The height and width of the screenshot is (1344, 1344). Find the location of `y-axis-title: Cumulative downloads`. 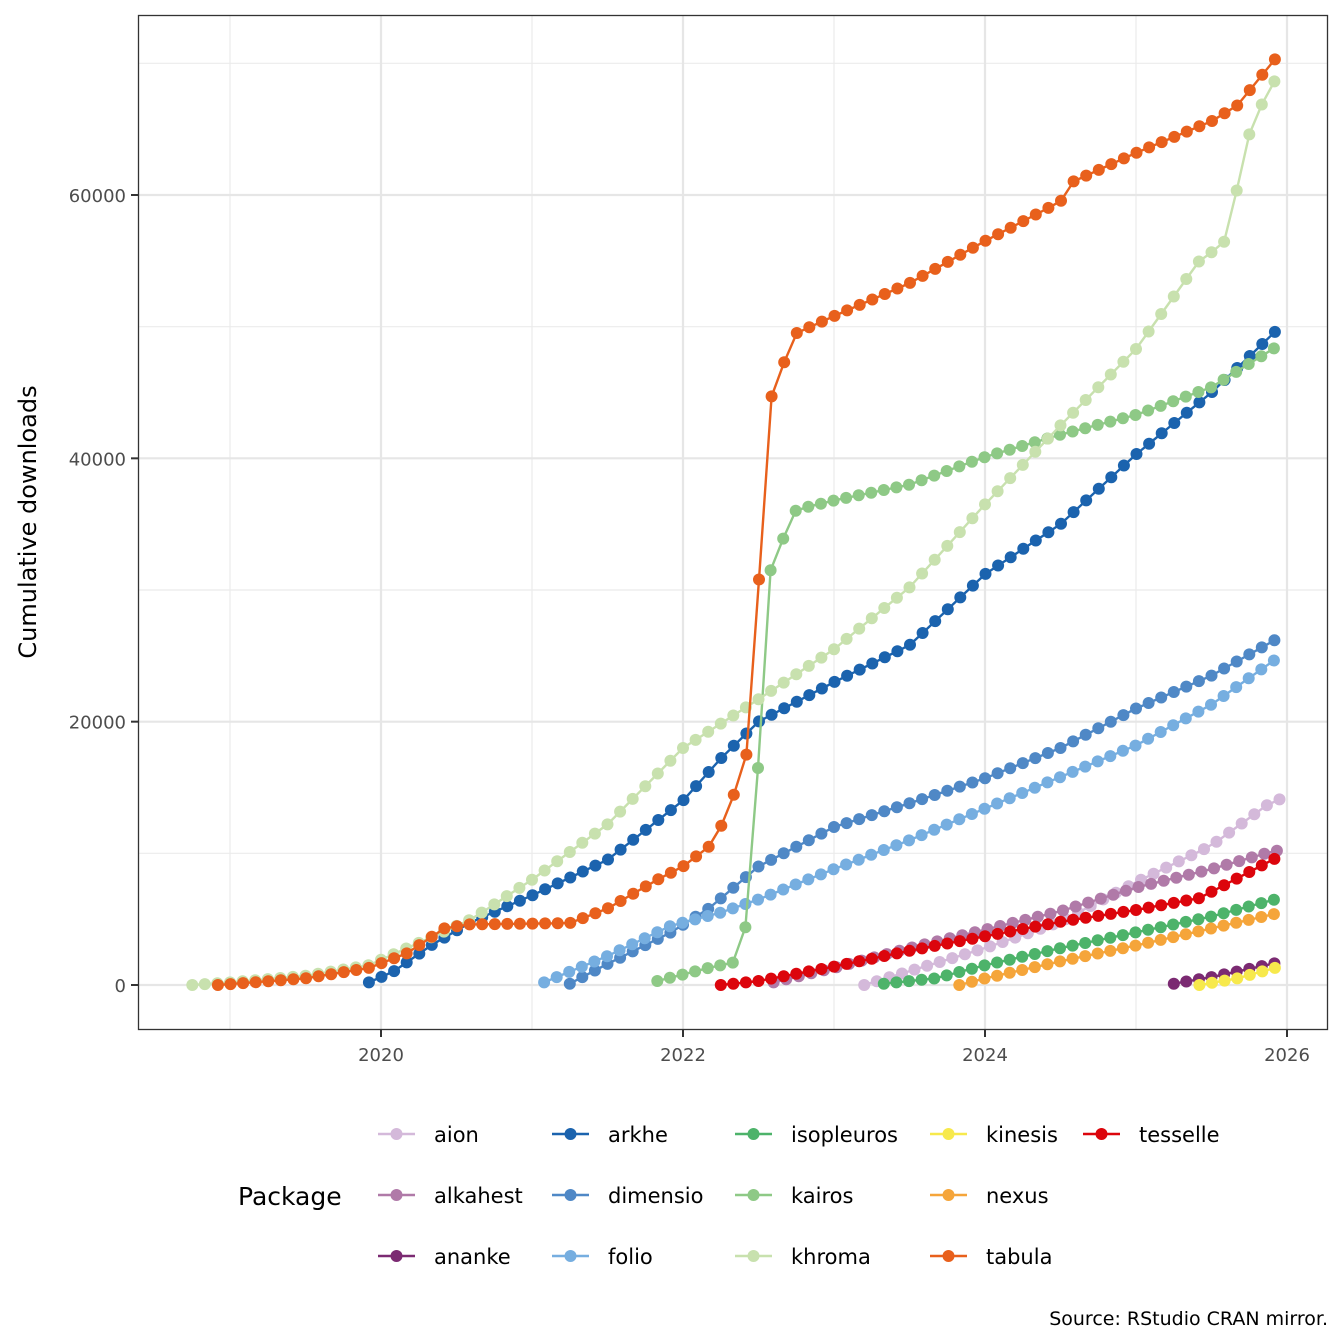

y-axis-title: Cumulative downloads is located at coordinates (28, 521).